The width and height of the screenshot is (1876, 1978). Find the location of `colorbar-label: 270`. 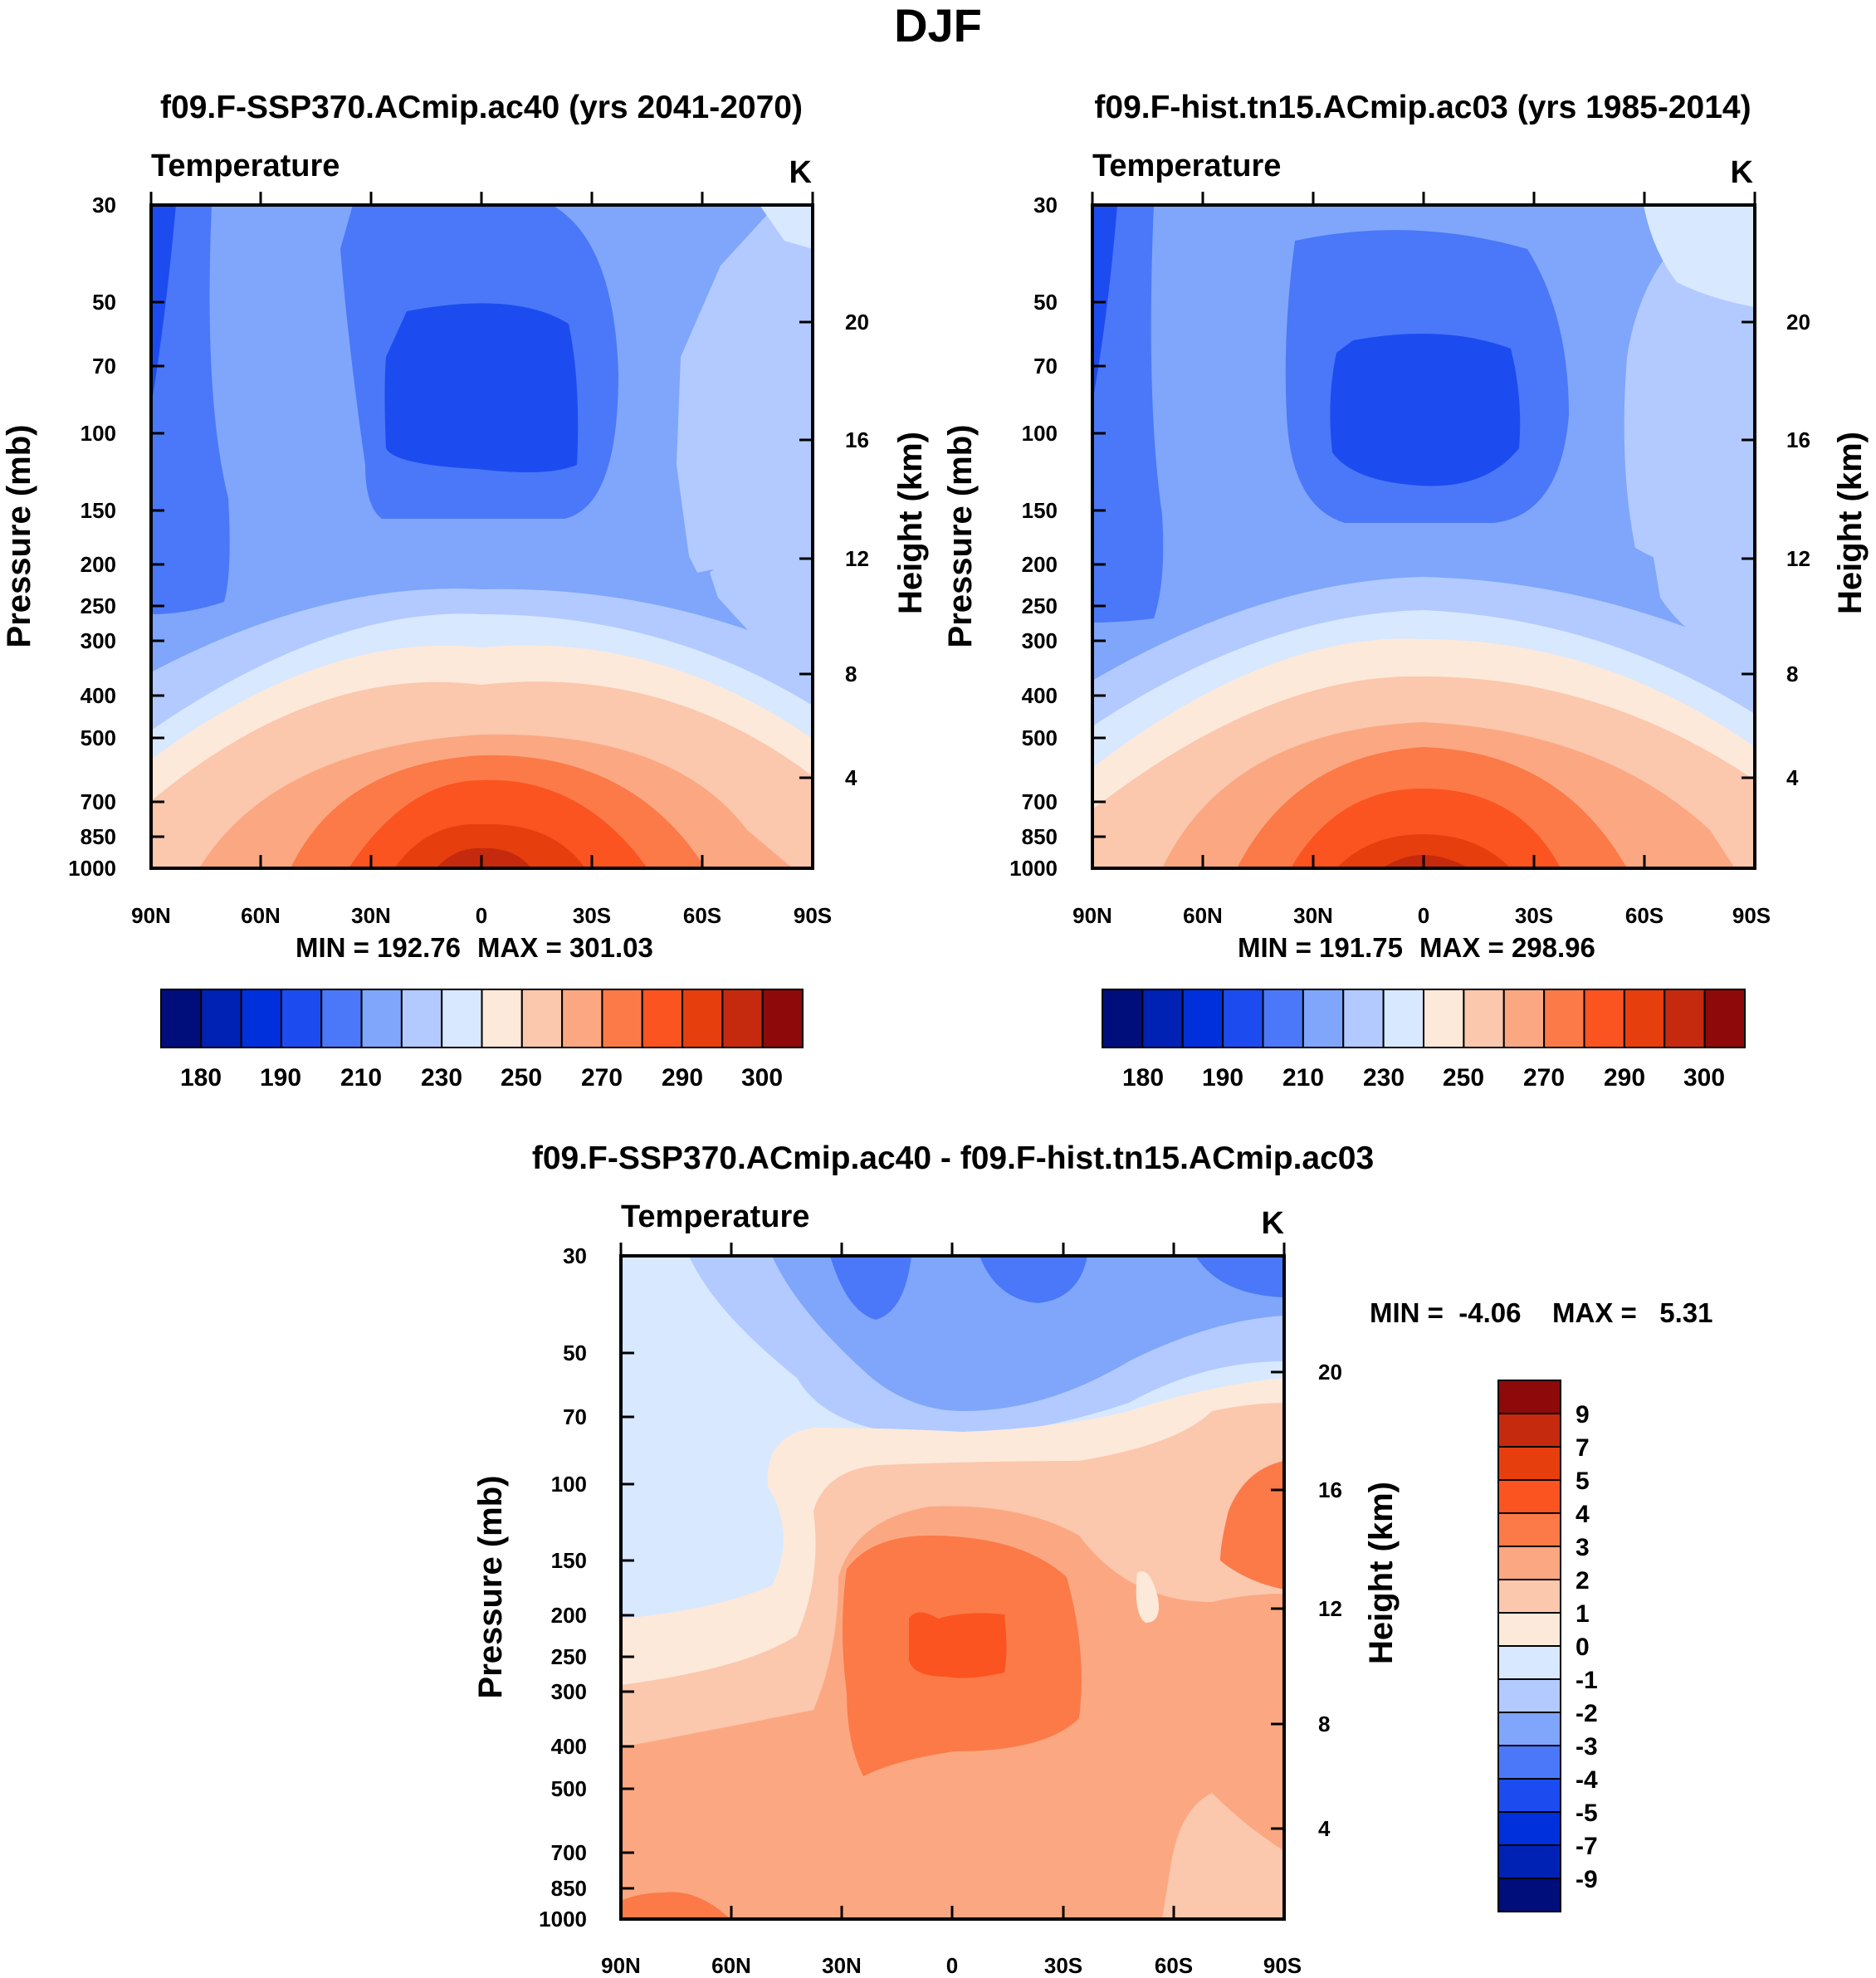

colorbar-label: 270 is located at coordinates (1544, 1078).